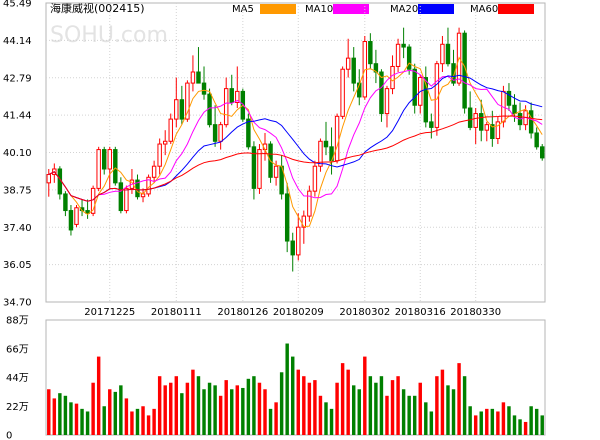 This screenshot has height=440, width=600. Describe the element at coordinates (242, 312) in the screenshot. I see `date-tick-label: 20180126` at that location.